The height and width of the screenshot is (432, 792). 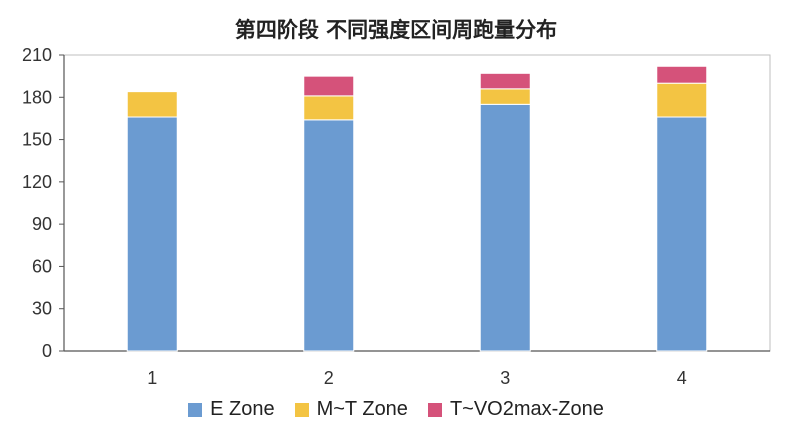 I want to click on legend-label: M~T Zone, so click(x=362, y=409).